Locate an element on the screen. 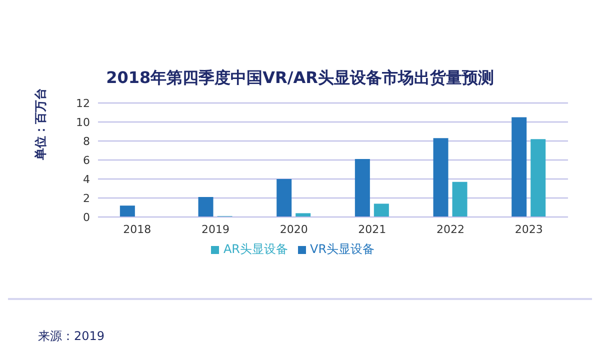 The width and height of the screenshot is (600, 357). y-axis-title: 单位：百万台 is located at coordinates (40, 124).